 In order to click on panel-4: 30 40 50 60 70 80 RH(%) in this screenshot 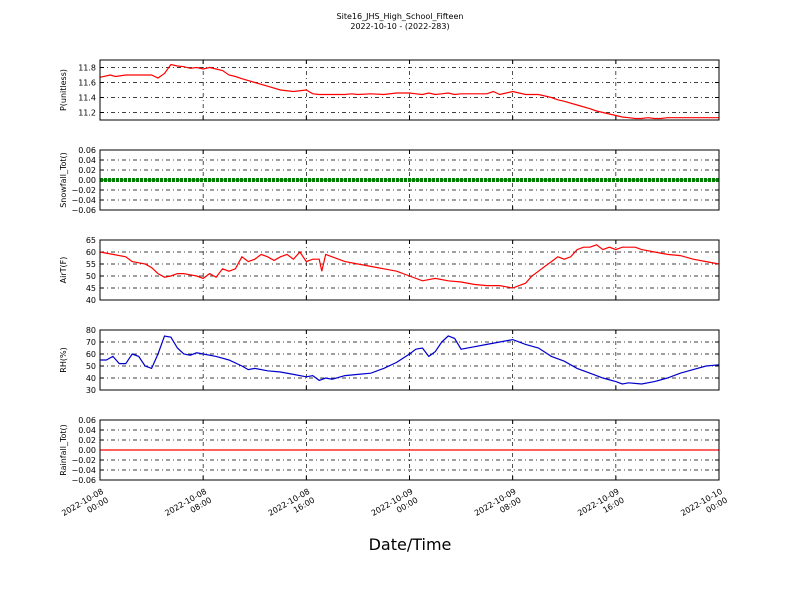, I will do `click(389, 360)`.